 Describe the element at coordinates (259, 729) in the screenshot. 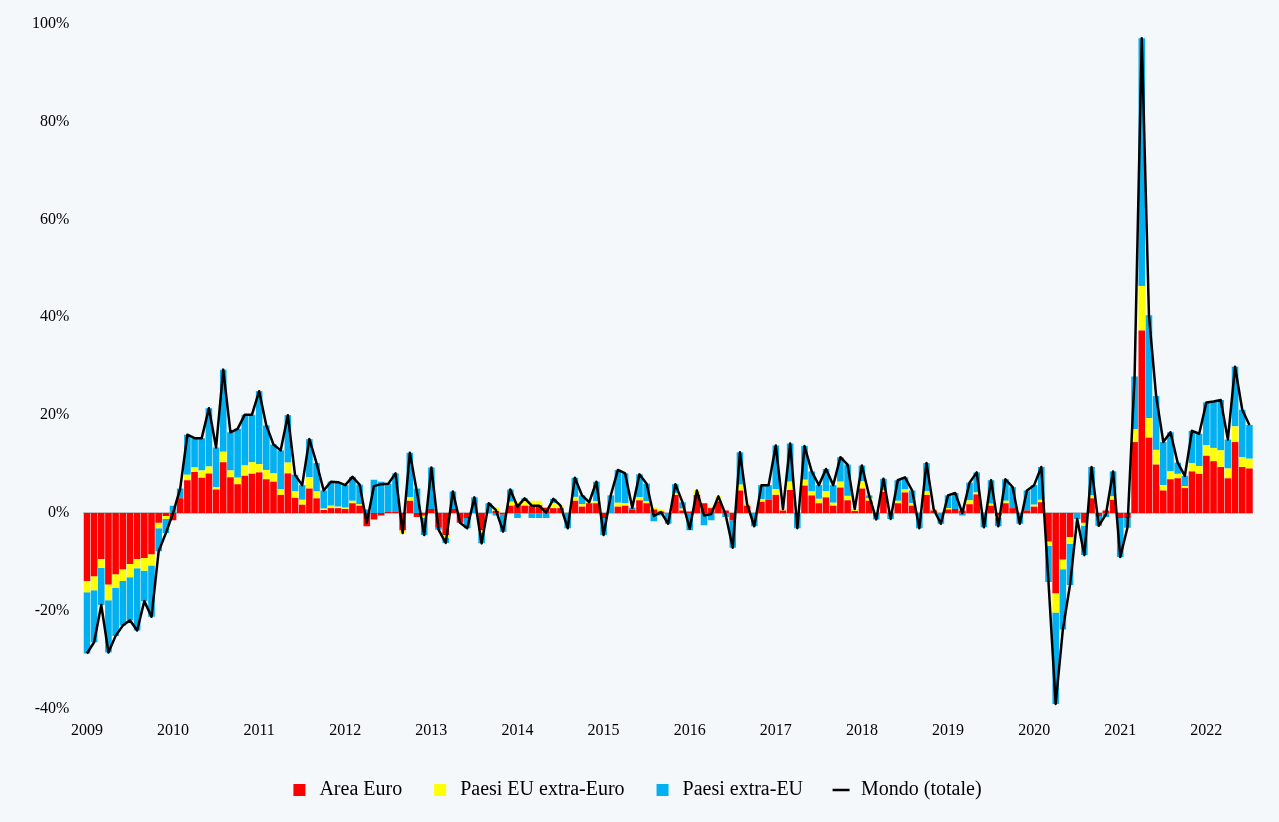

I see `x-tick-label: 2011` at that location.